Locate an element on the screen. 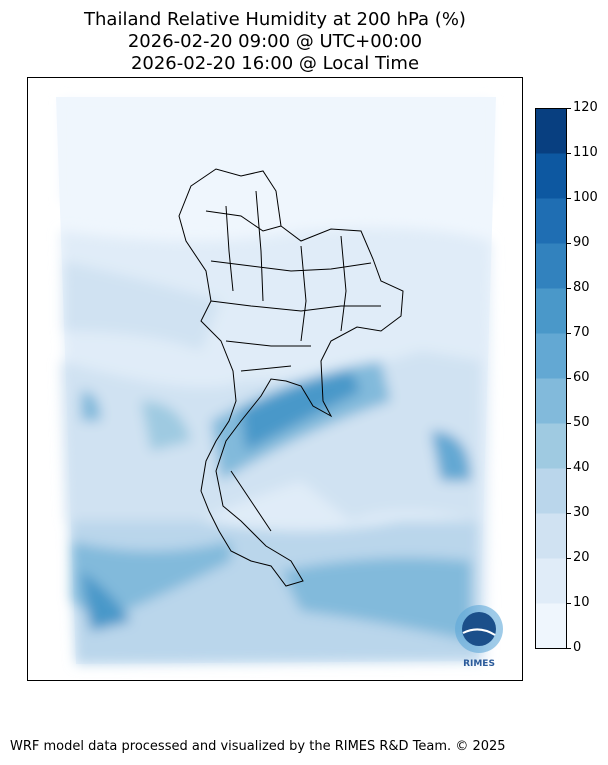  colorbar-tick-label: 120 is located at coordinates (585, 107).